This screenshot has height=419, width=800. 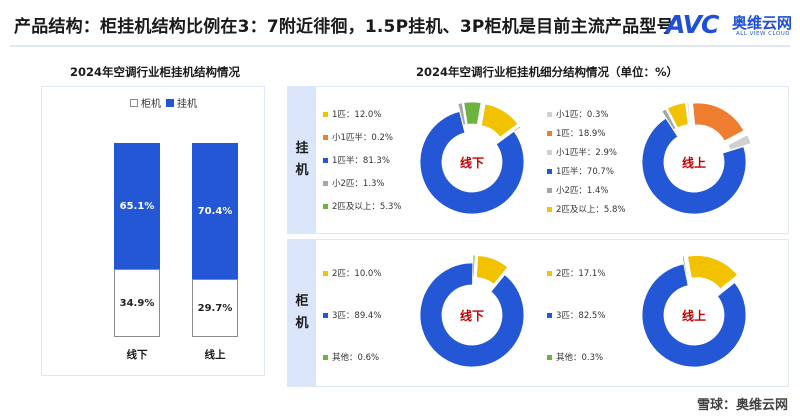 I want to click on donut-legend-label: 2匹：17.1%, so click(x=581, y=274).